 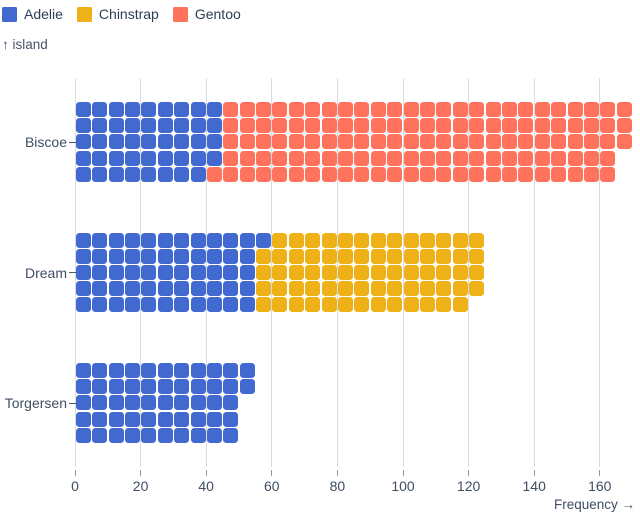 What do you see at coordinates (117, 14) in the screenshot?
I see `legend-item-chinstrap: Chinstrap` at bounding box center [117, 14].